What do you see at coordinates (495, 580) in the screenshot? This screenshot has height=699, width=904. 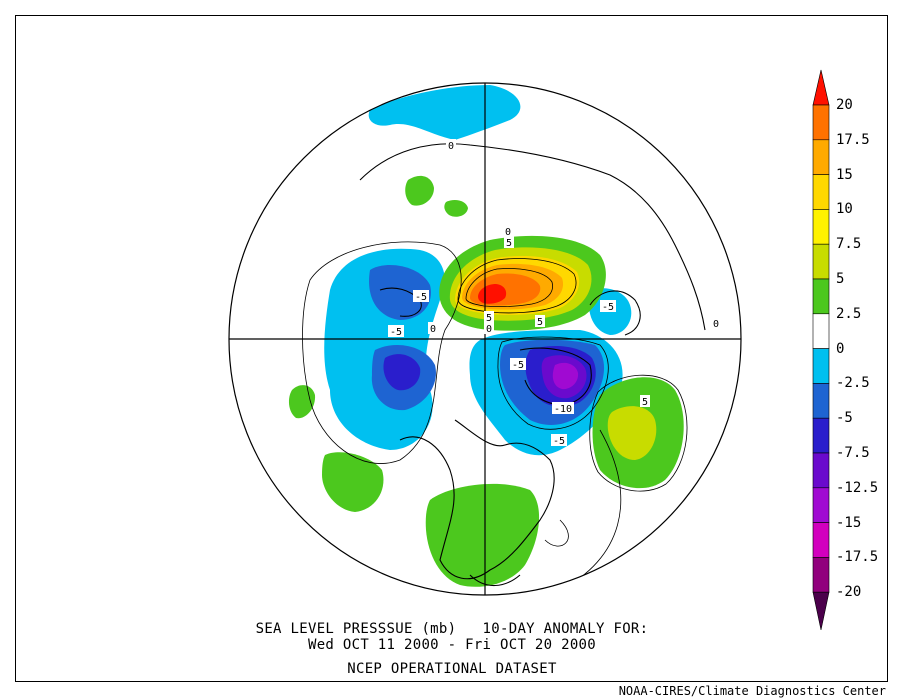 I see `coast-gulf` at bounding box center [495, 580].